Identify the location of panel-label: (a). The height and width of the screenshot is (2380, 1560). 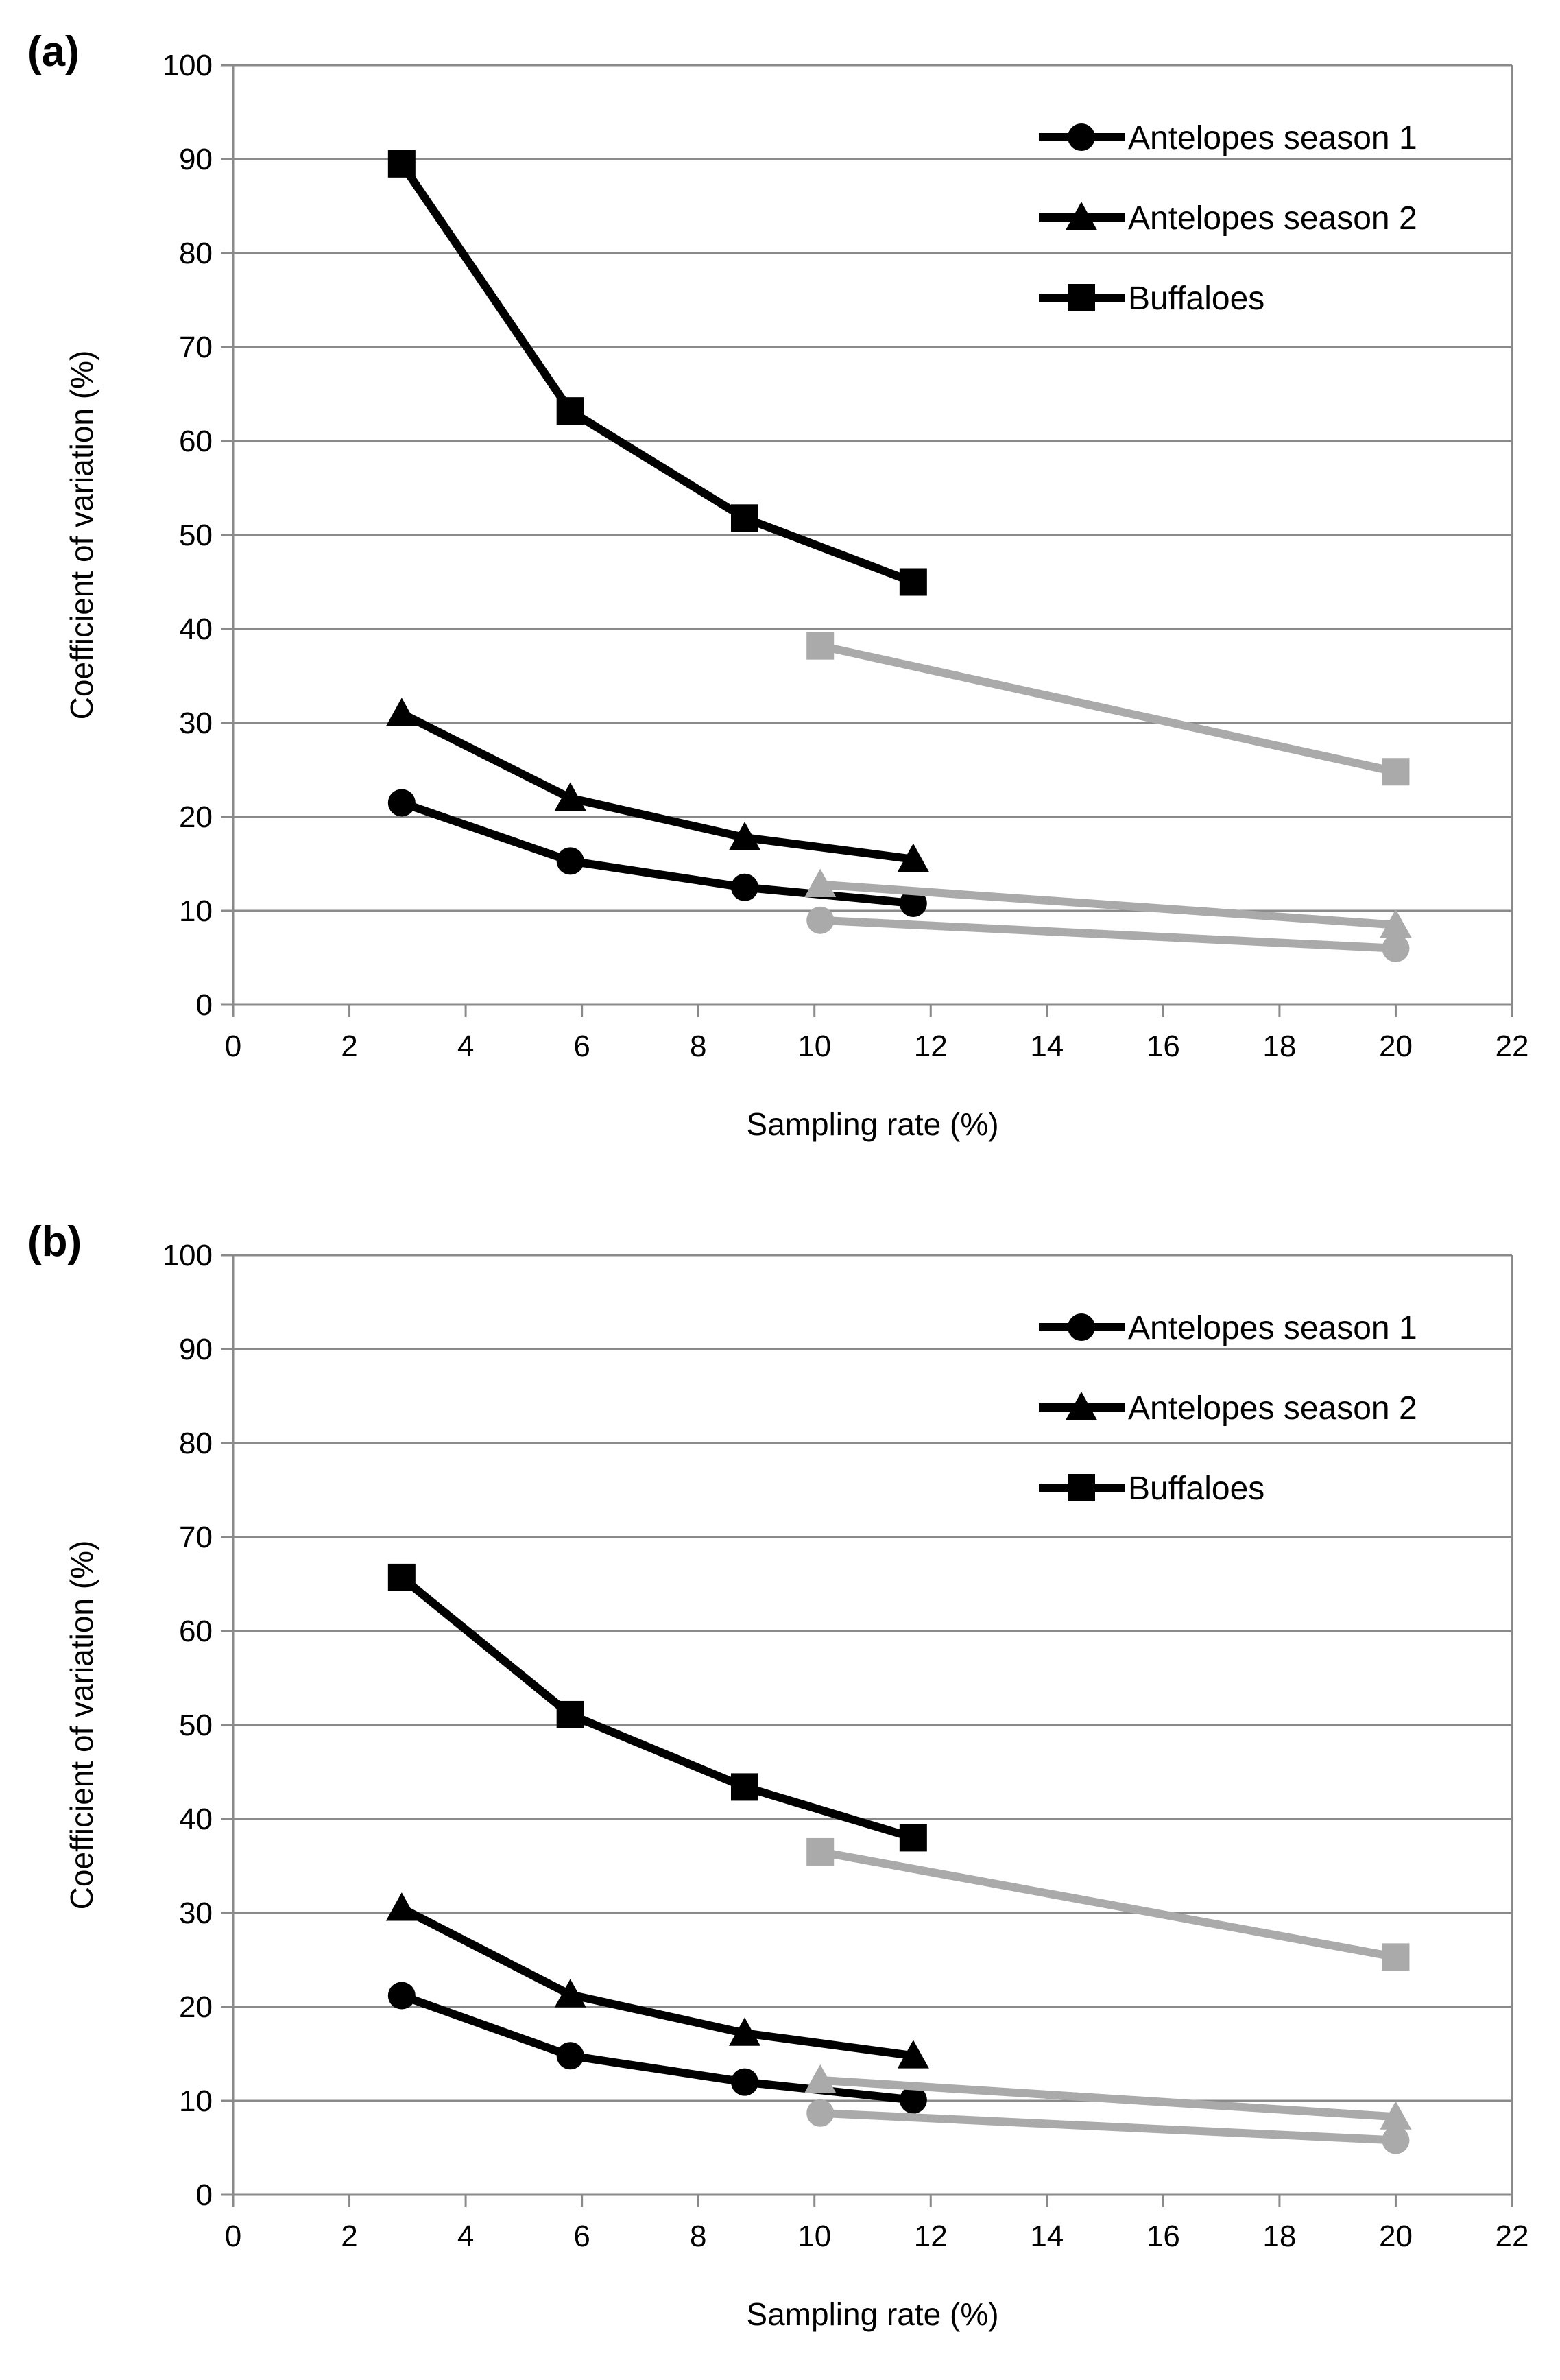
(53, 51).